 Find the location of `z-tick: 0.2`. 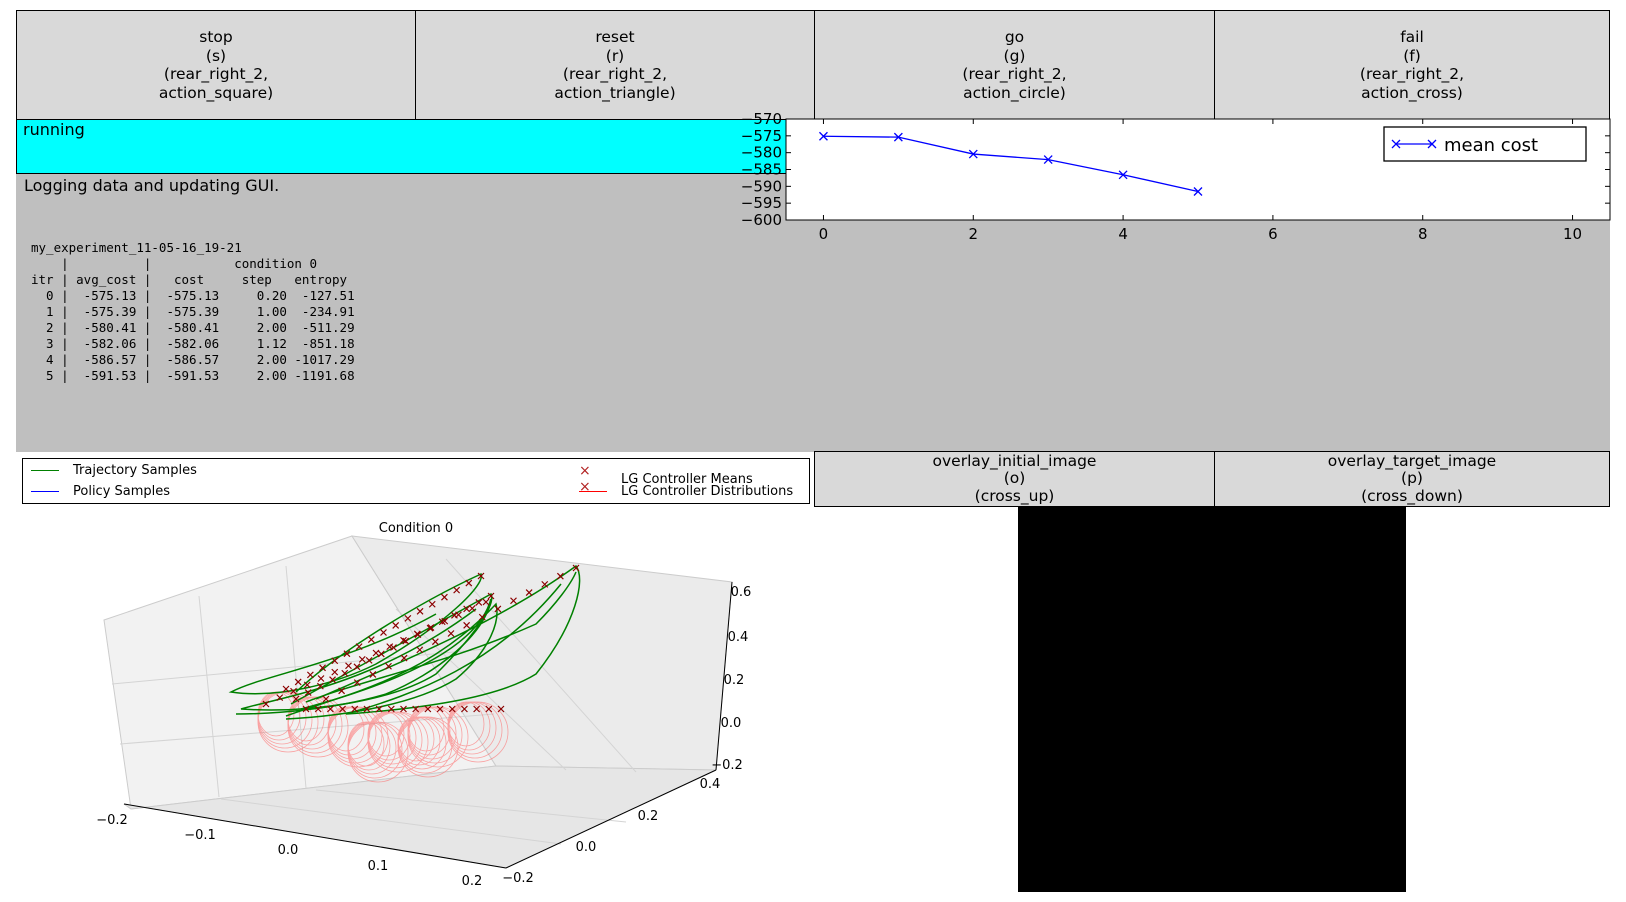

z-tick: 0.2 is located at coordinates (734, 680).